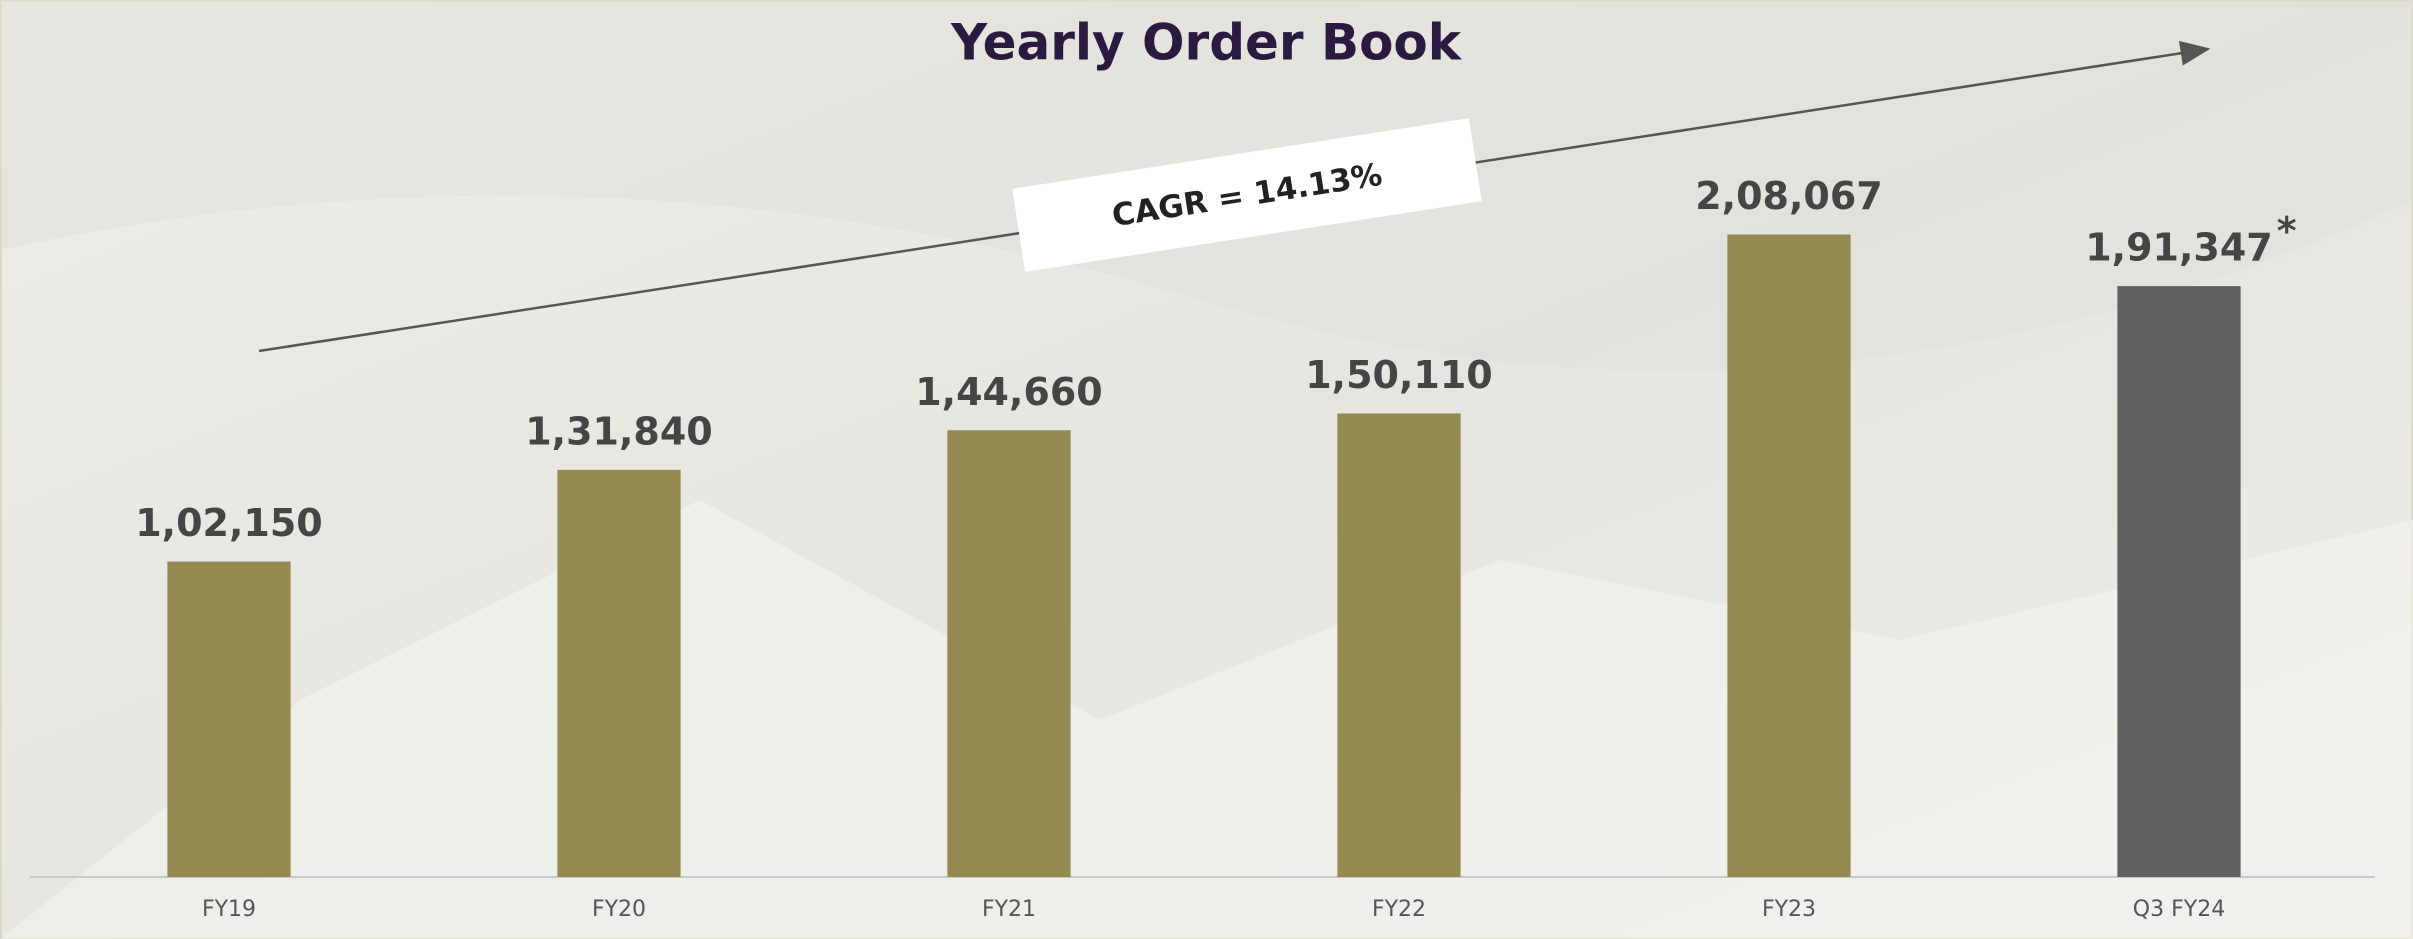 Image resolution: width=2413 pixels, height=939 pixels. I want to click on x-tick-label: FY19, so click(229, 909).